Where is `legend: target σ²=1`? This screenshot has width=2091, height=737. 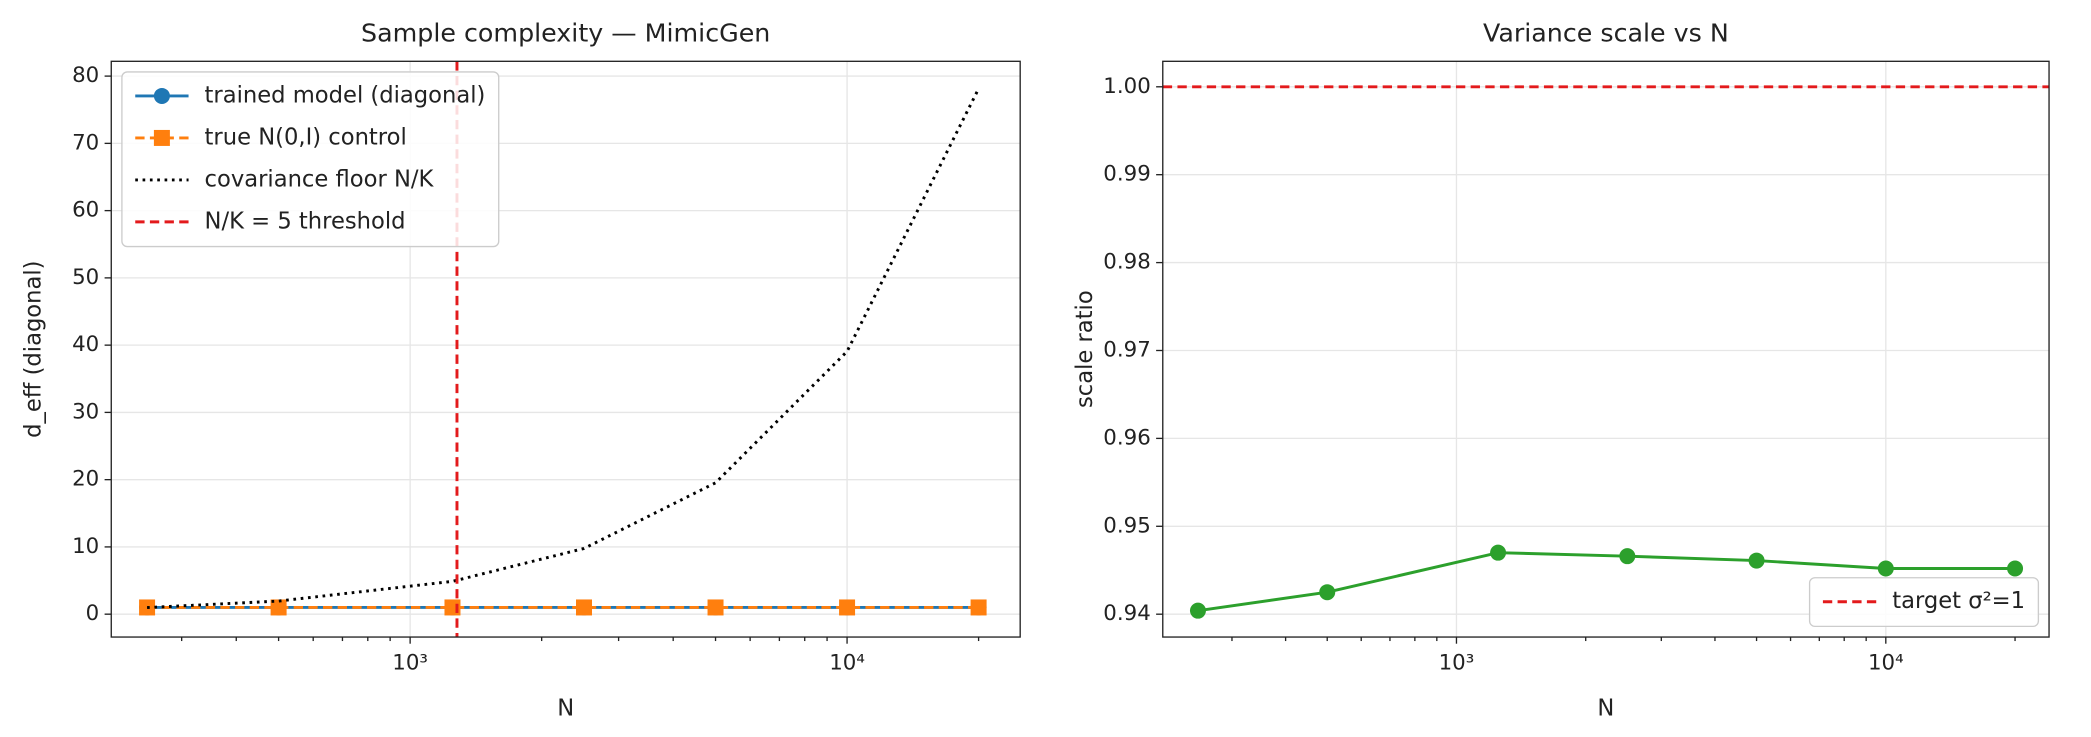 legend: target σ²=1 is located at coordinates (1924, 602).